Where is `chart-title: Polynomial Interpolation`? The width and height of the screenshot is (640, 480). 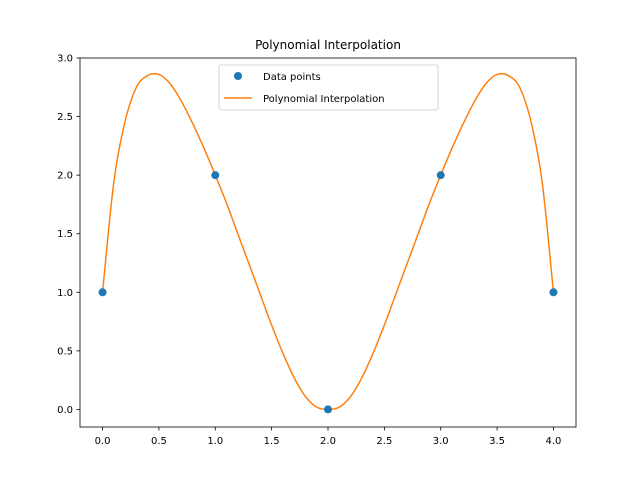
chart-title: Polynomial Interpolation is located at coordinates (328, 45).